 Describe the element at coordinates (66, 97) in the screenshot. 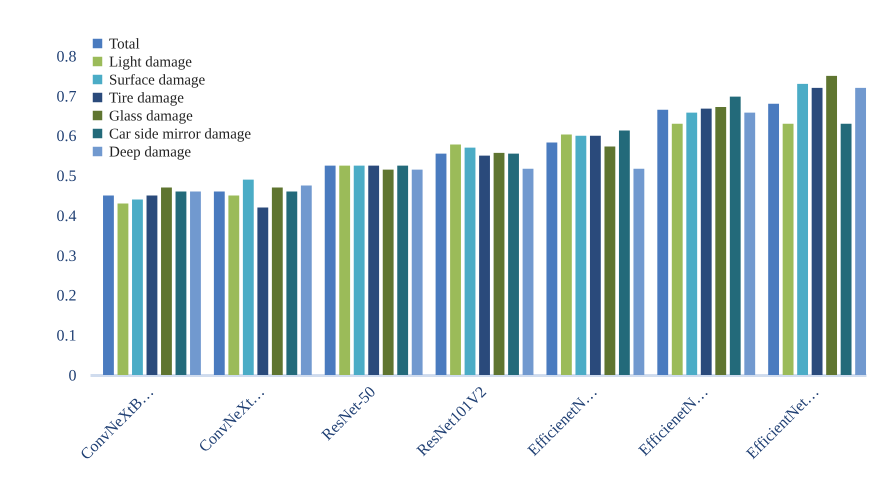

I see `y-tick-label: 0.7` at that location.